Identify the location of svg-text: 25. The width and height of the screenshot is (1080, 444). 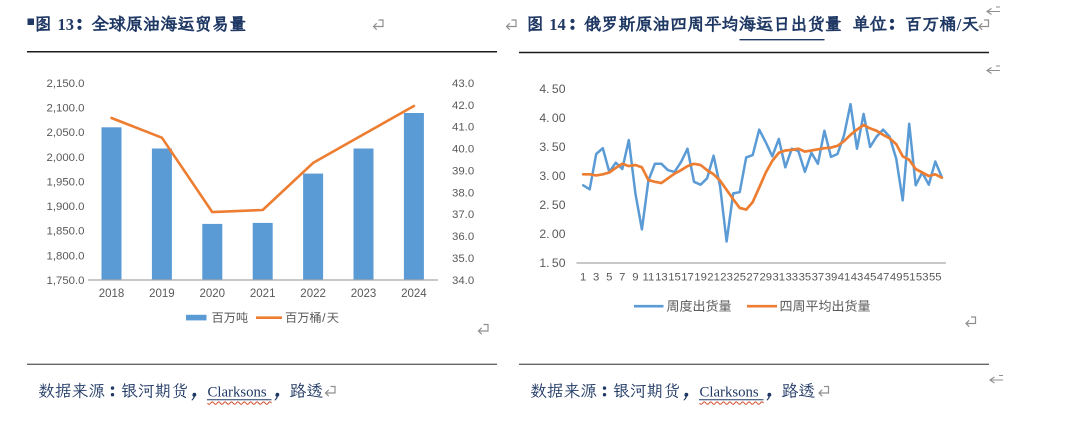
(739, 278).